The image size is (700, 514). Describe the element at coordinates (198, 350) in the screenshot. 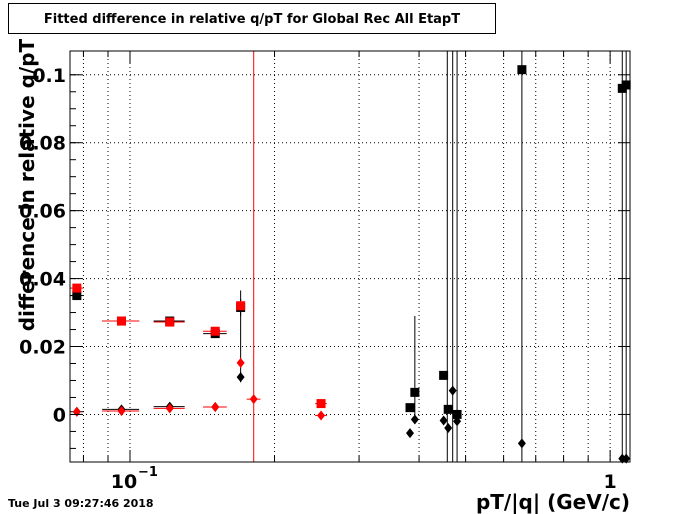

I see `error-bars` at that location.